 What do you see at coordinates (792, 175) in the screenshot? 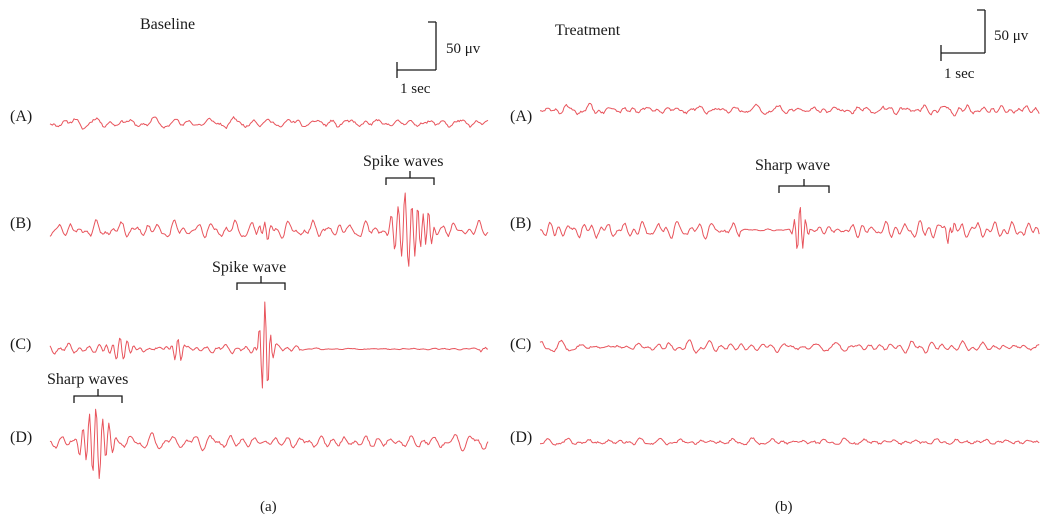
I see `panel-b-annotation-sharp-wave: Sharp wave` at bounding box center [792, 175].